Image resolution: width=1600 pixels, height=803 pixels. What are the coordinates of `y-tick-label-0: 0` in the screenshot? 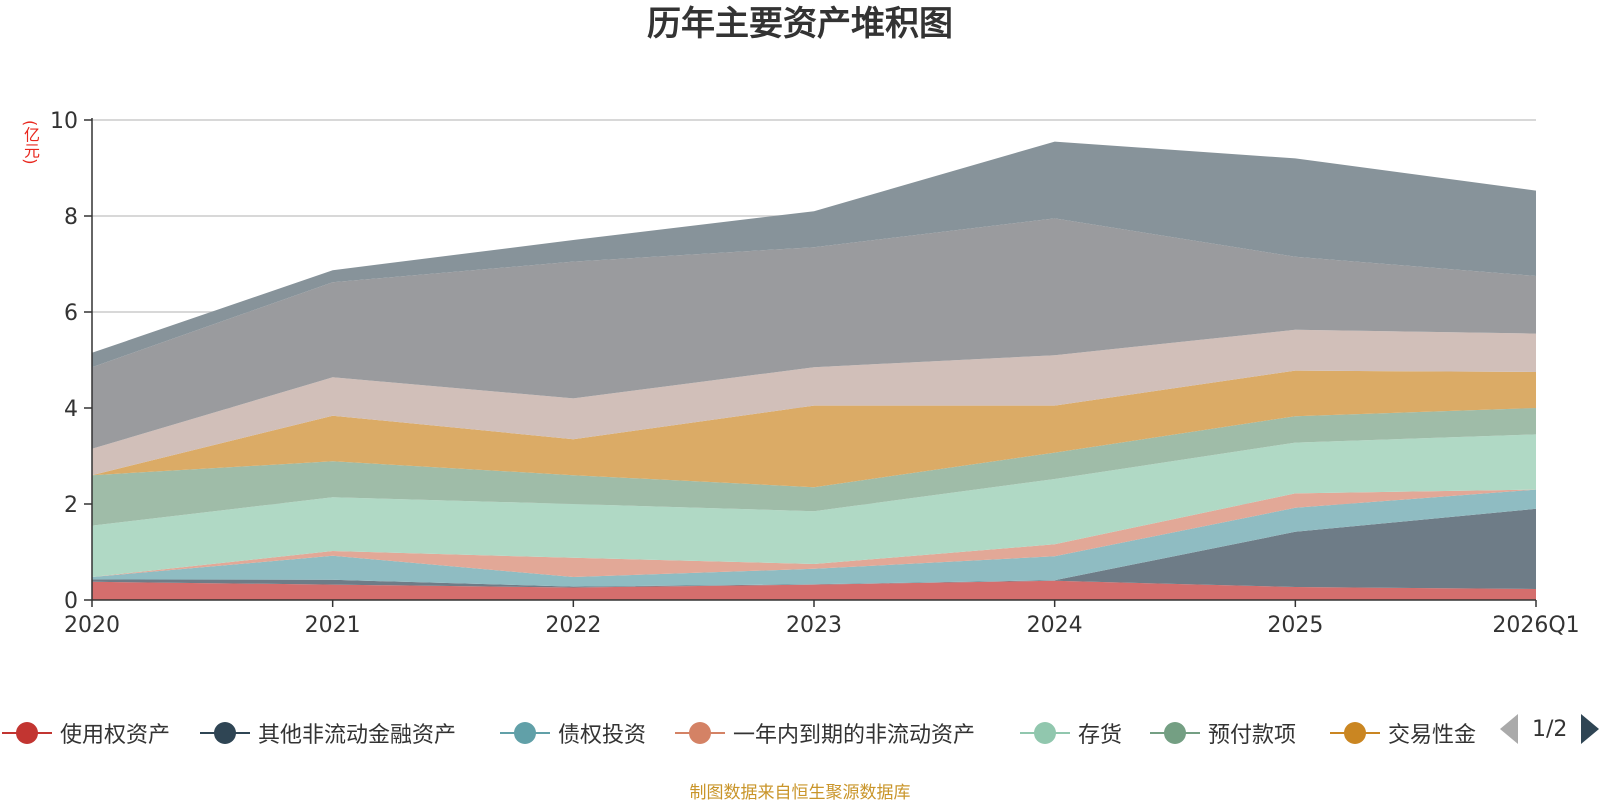 It's located at (71, 601).